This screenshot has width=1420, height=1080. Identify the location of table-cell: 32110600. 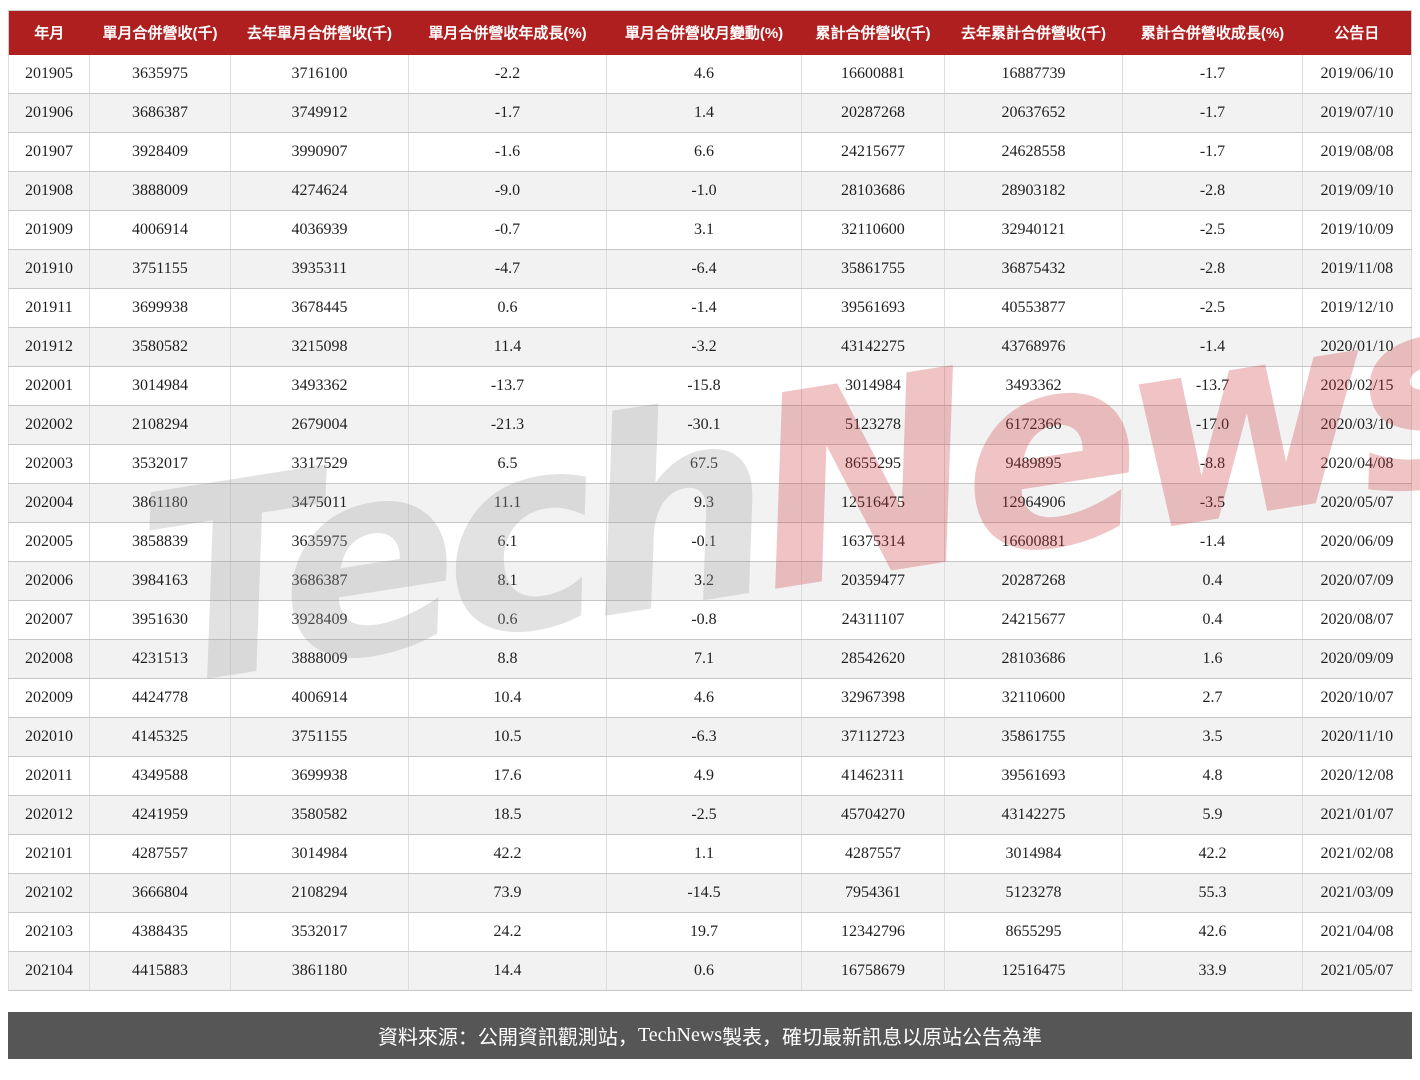
(1033, 698).